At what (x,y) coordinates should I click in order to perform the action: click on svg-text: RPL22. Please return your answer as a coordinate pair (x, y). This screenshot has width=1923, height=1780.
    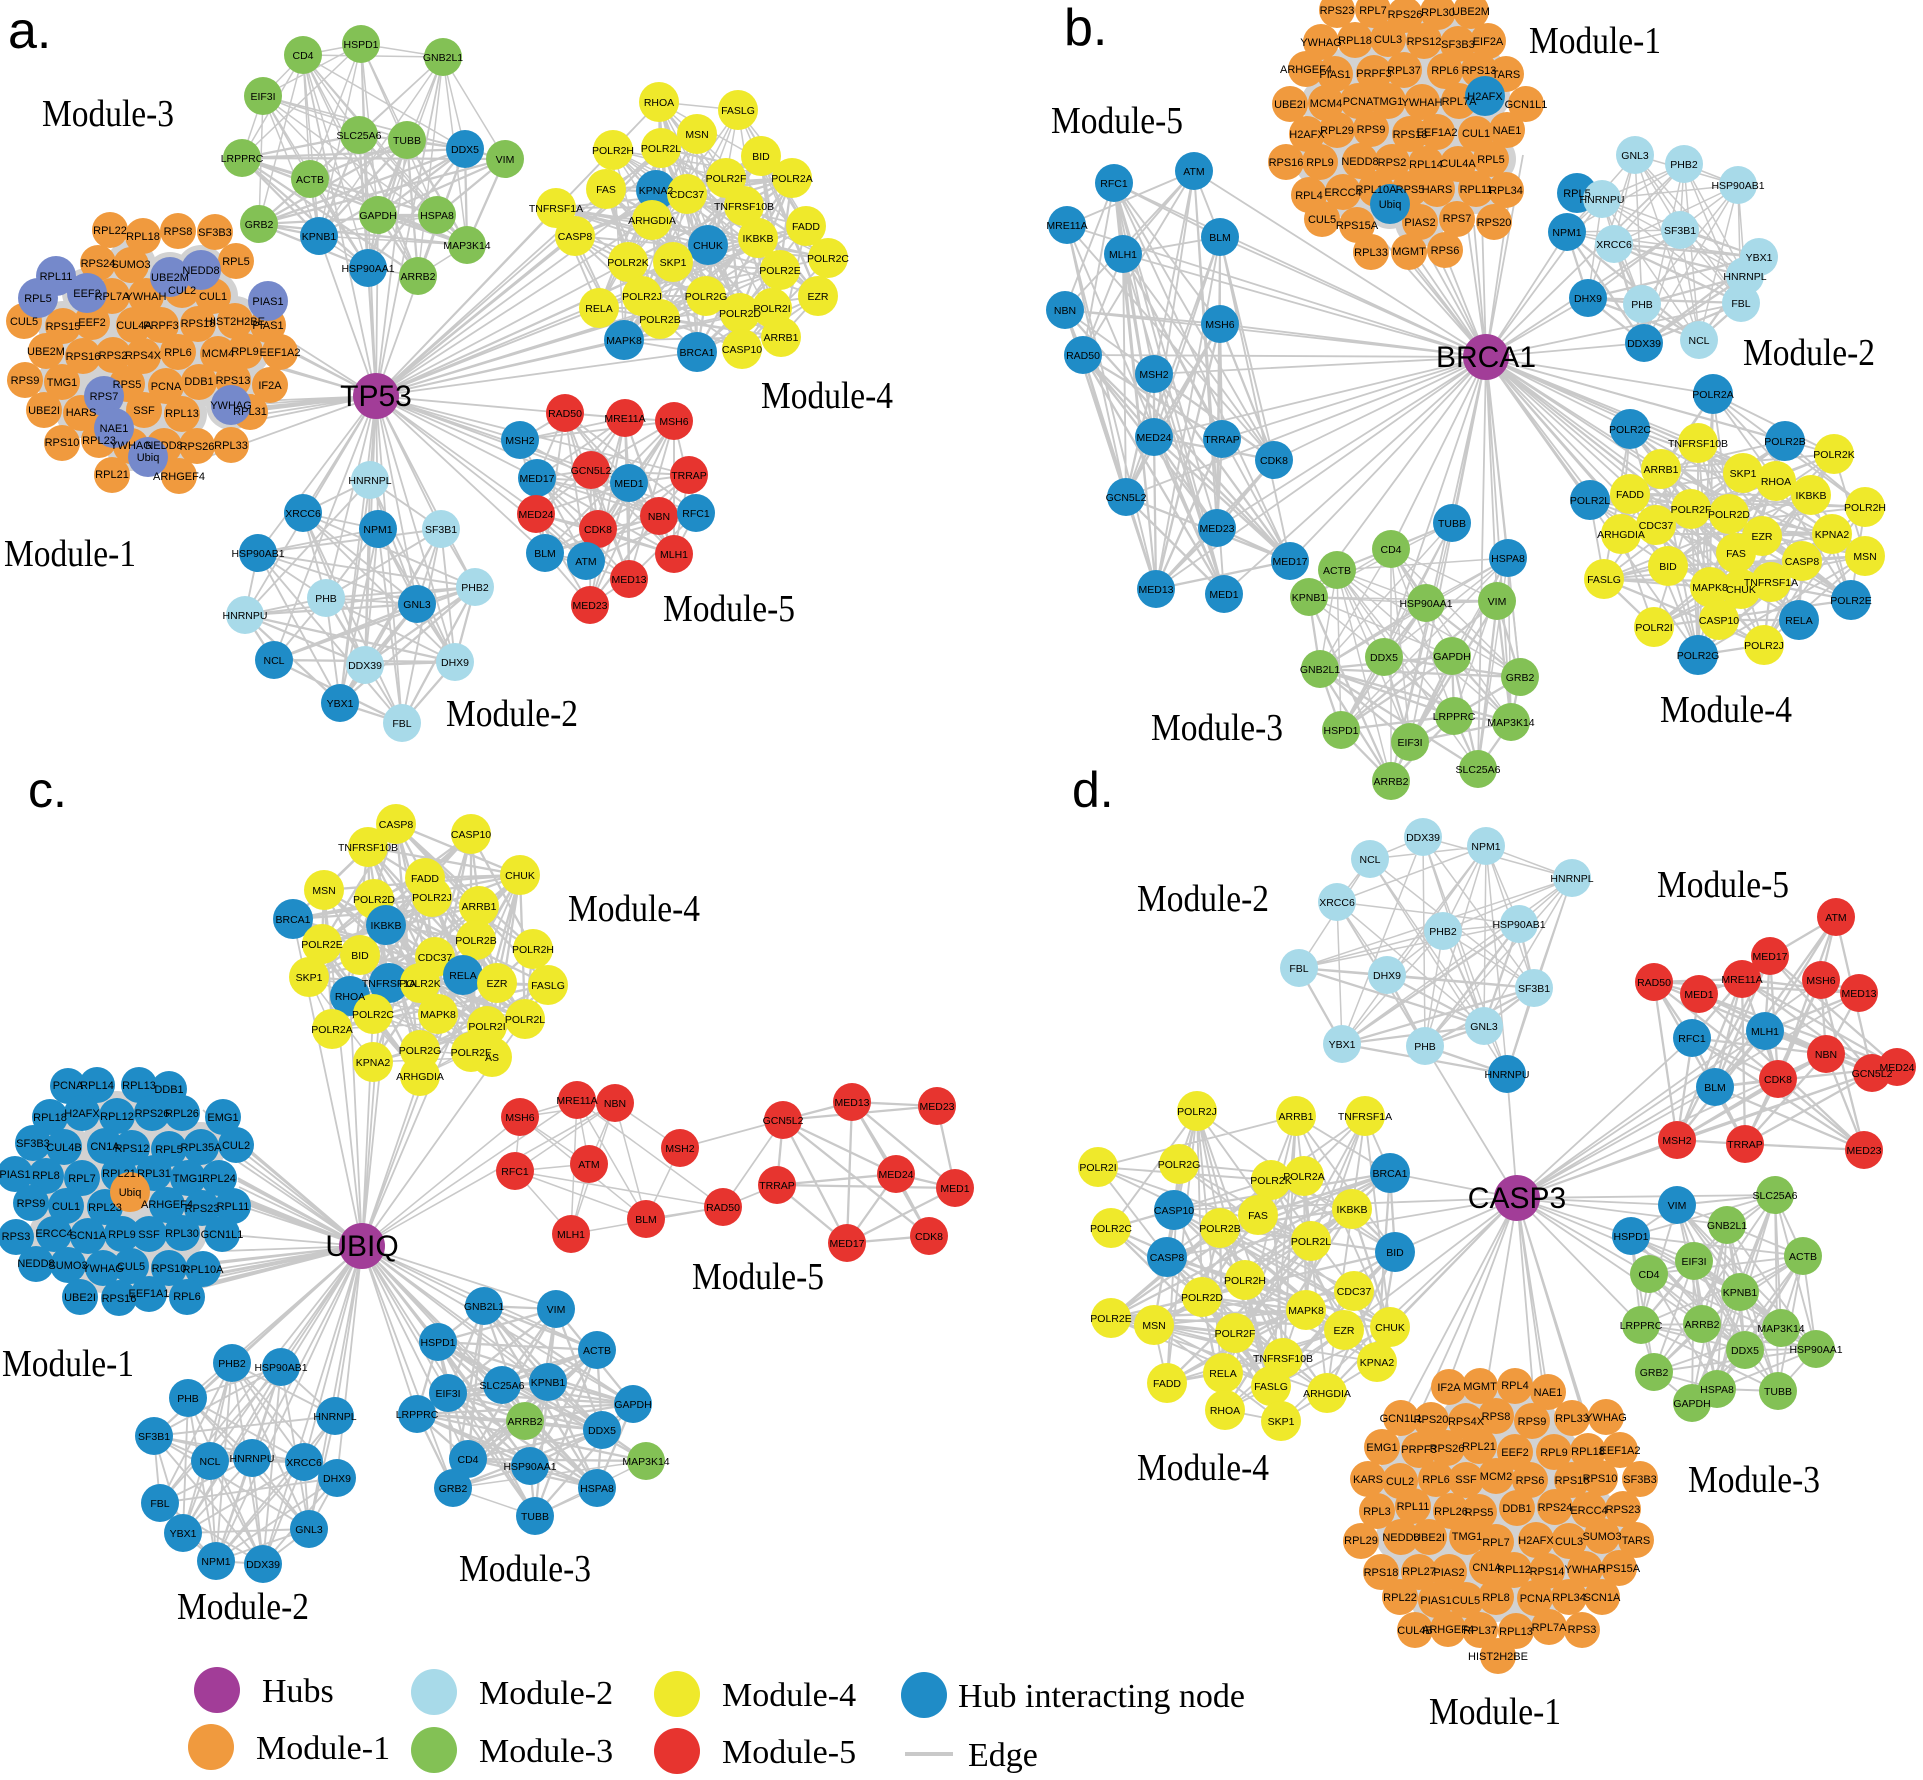
    Looking at the image, I should click on (110, 231).